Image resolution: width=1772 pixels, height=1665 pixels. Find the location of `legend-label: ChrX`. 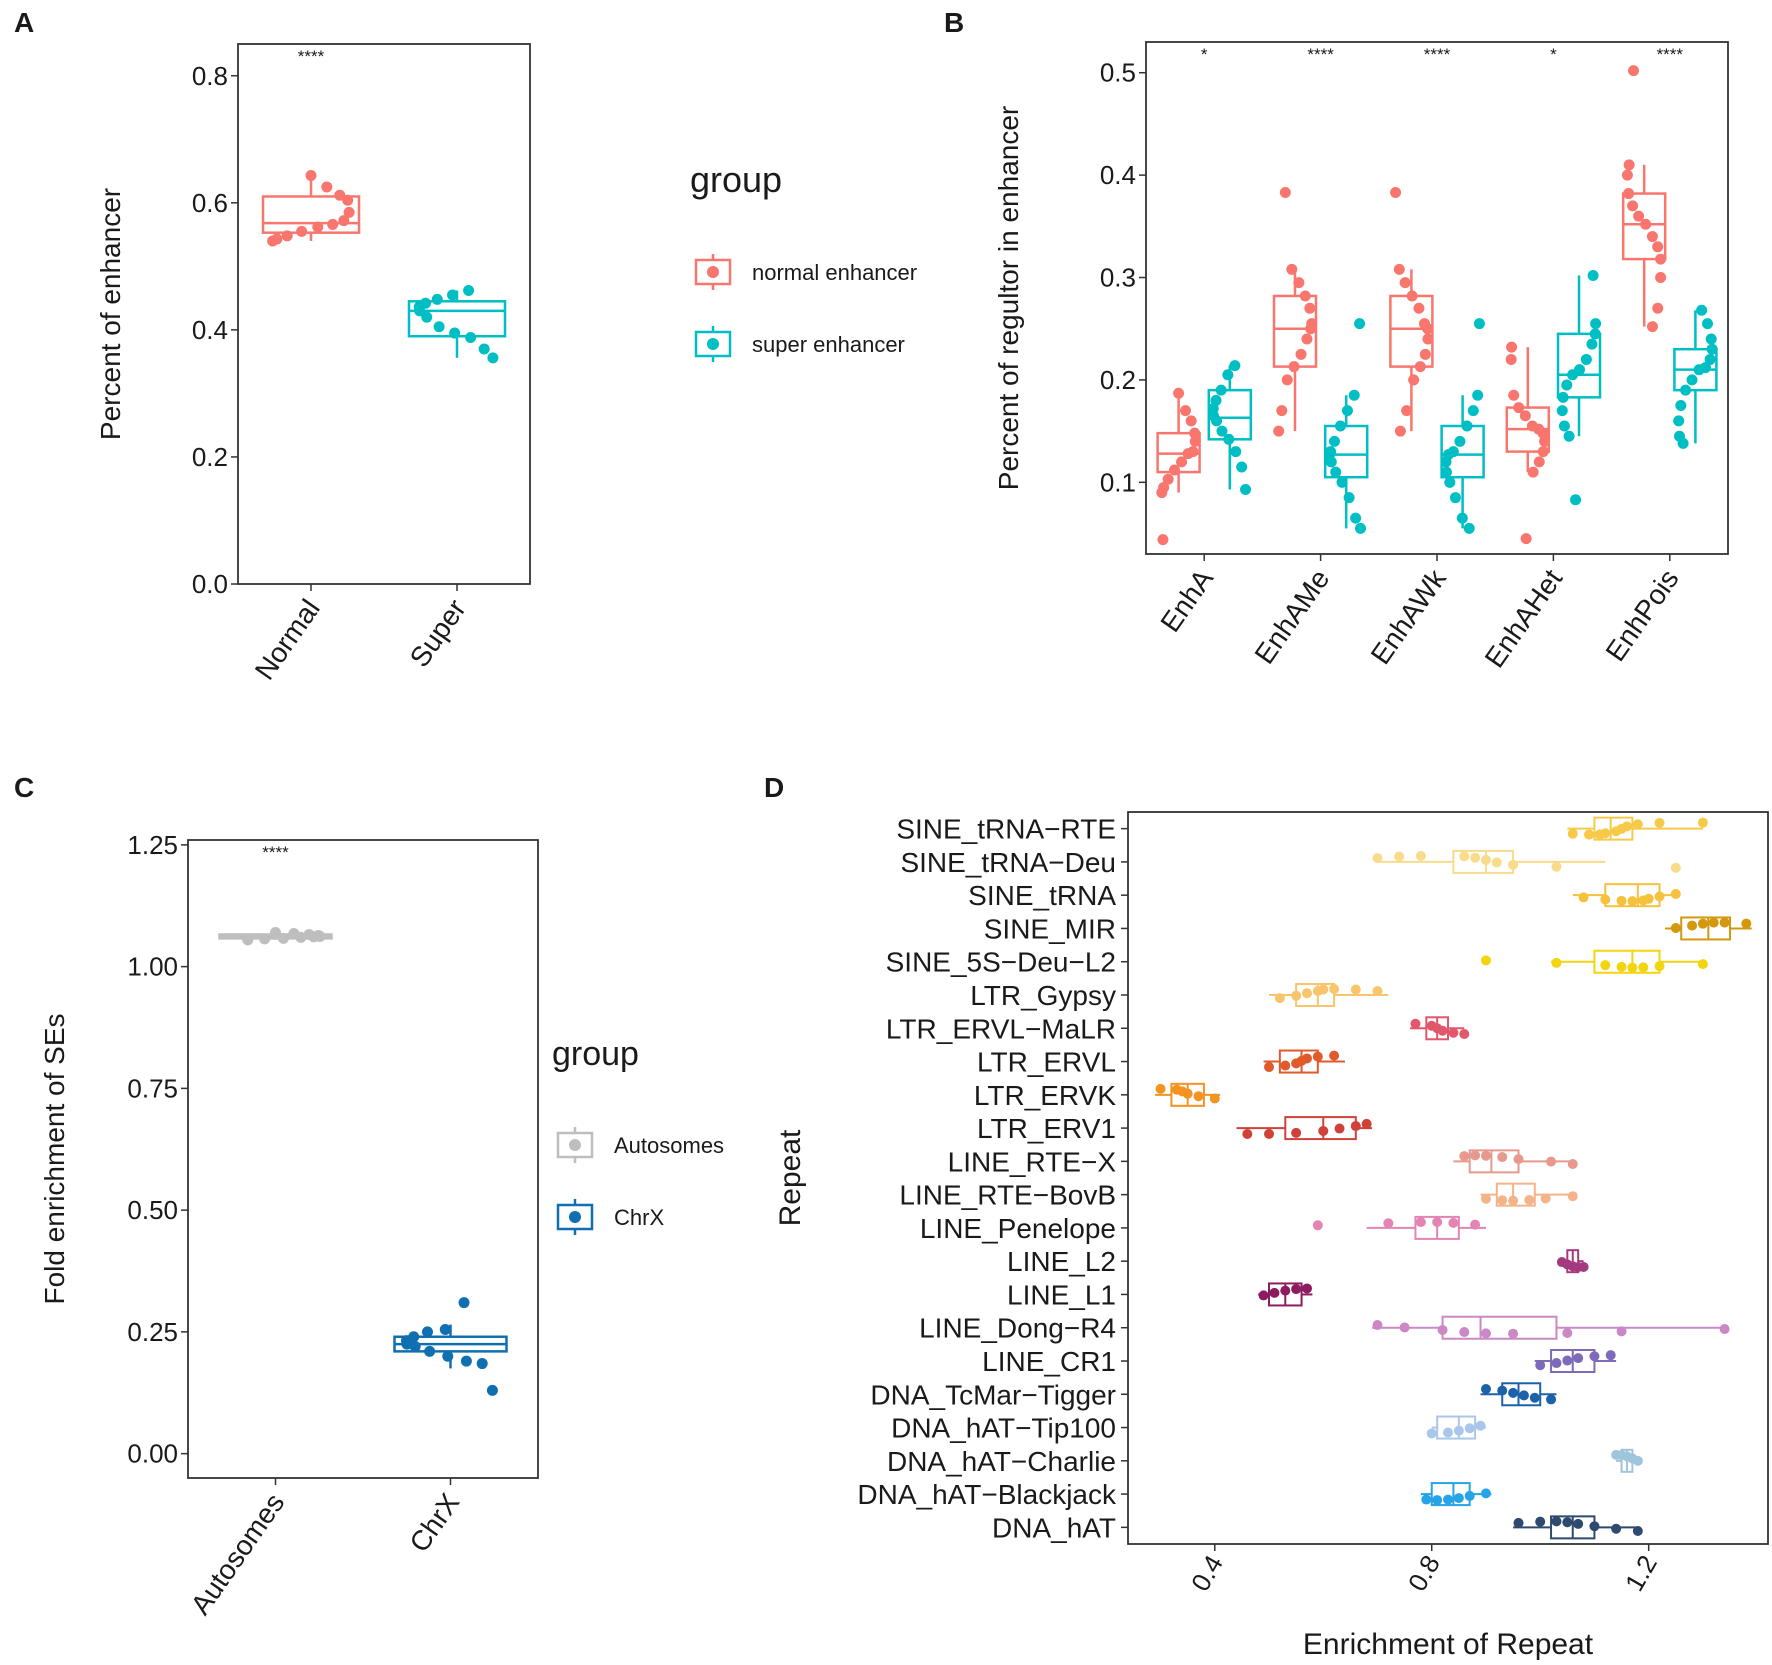

legend-label: ChrX is located at coordinates (639, 1217).